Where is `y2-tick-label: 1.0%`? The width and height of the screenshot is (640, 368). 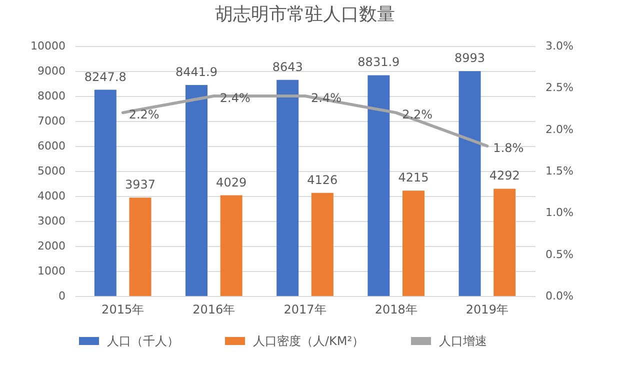
y2-tick-label: 1.0% is located at coordinates (560, 213).